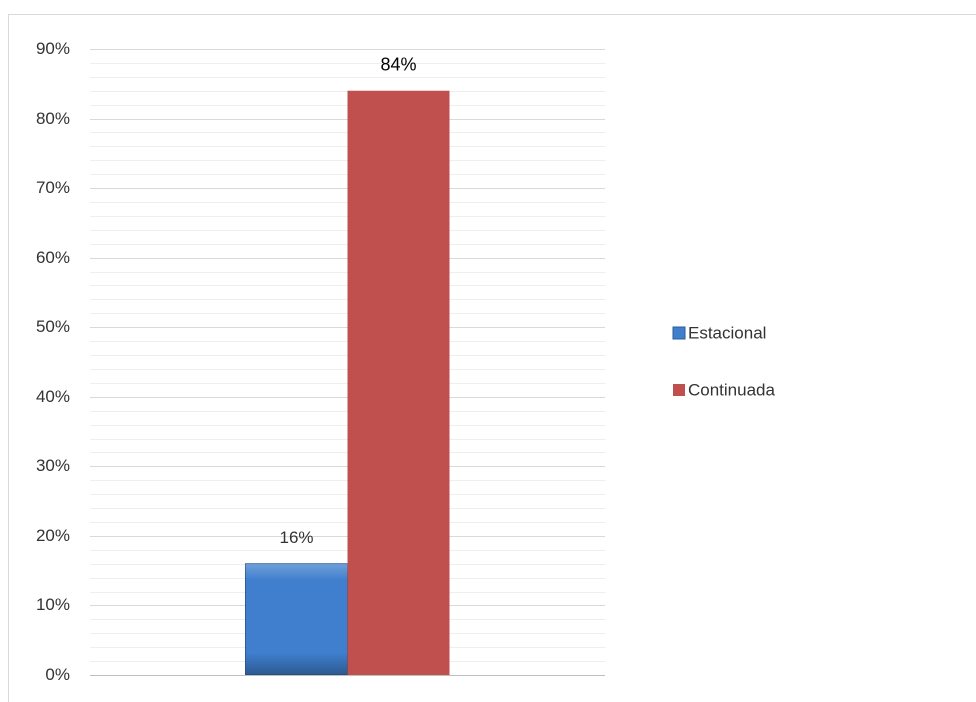 The height and width of the screenshot is (702, 976). Describe the element at coordinates (732, 389) in the screenshot. I see `legend-label: Continuada` at that location.